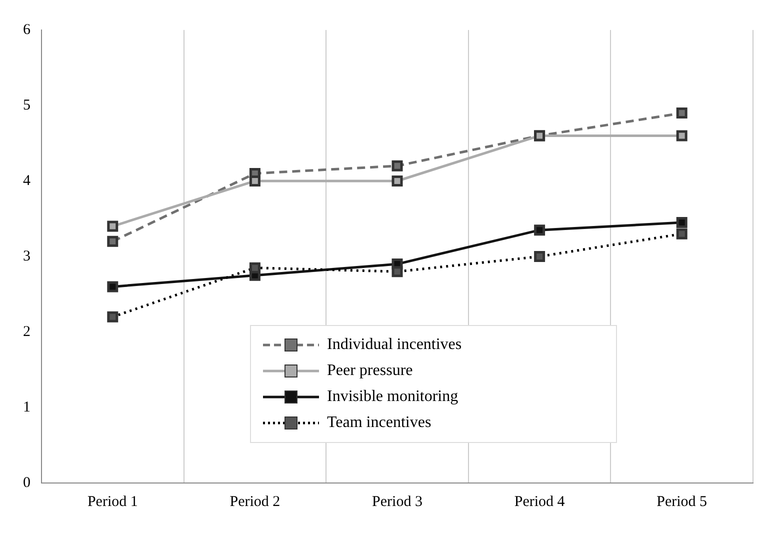 Image resolution: width=773 pixels, height=541 pixels. What do you see at coordinates (112, 502) in the screenshot?
I see `x-tick-label: Period 1` at bounding box center [112, 502].